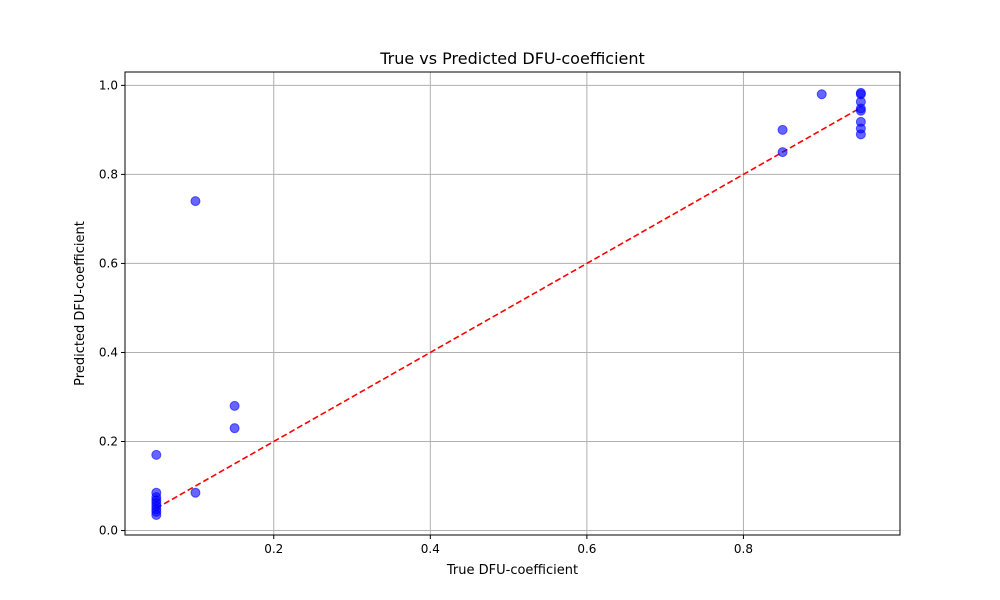 The height and width of the screenshot is (600, 1000). What do you see at coordinates (108, 263) in the screenshot?
I see `y-tick-label: 0.6` at bounding box center [108, 263].